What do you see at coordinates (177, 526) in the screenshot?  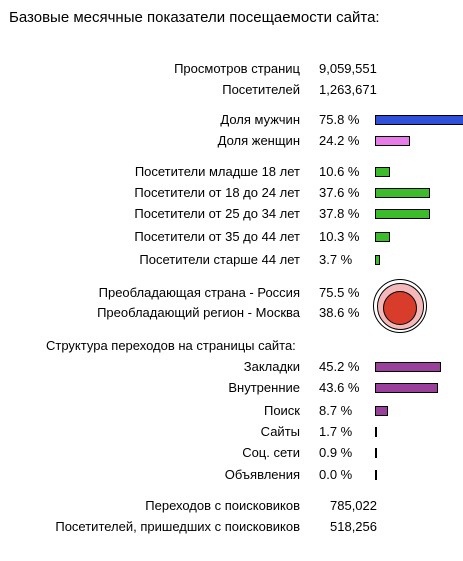 I see `search-visitors-label: Посетителей, пришедших с поисковиков` at bounding box center [177, 526].